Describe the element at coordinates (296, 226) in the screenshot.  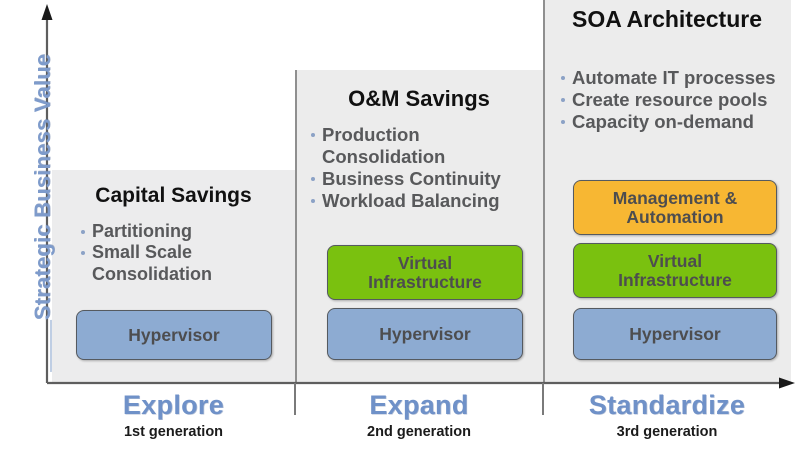
I see `panel-divider-expand` at that location.